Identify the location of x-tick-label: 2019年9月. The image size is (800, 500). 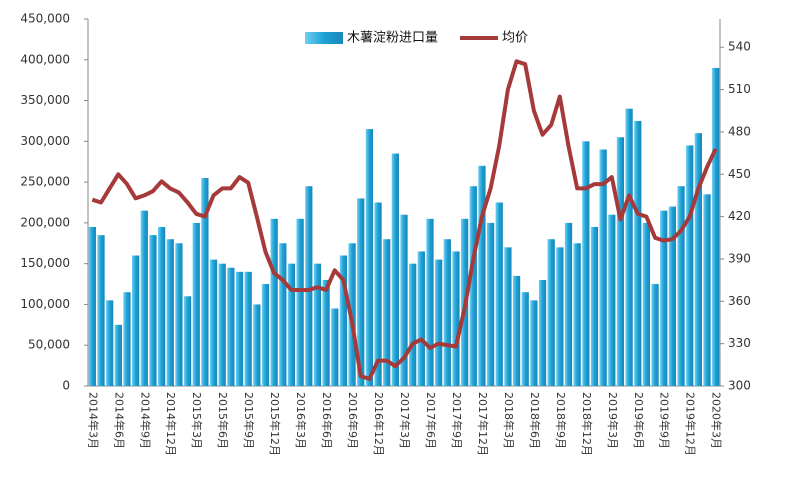
(665, 420).